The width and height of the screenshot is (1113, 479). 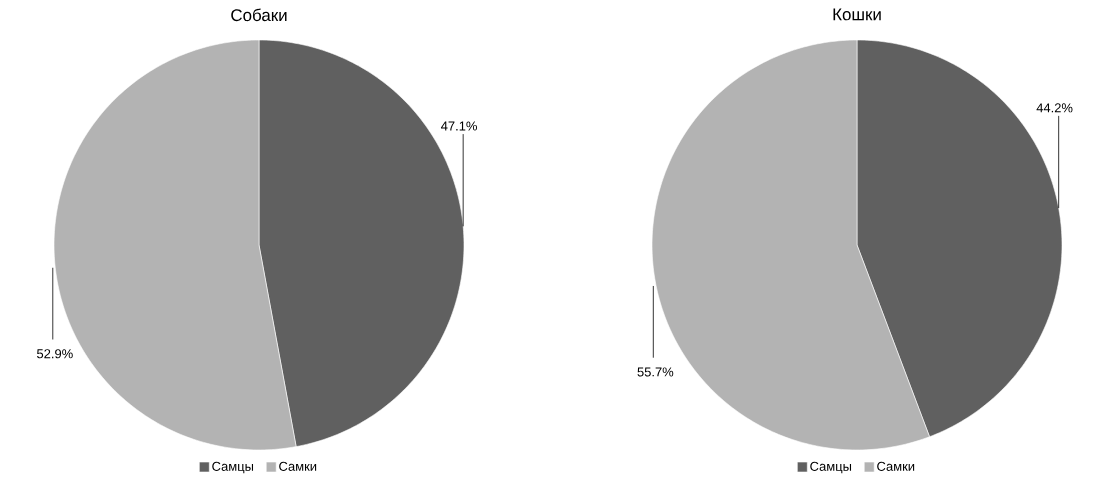 What do you see at coordinates (54, 354) in the screenshot?
I see `data-label: 52.9%` at bounding box center [54, 354].